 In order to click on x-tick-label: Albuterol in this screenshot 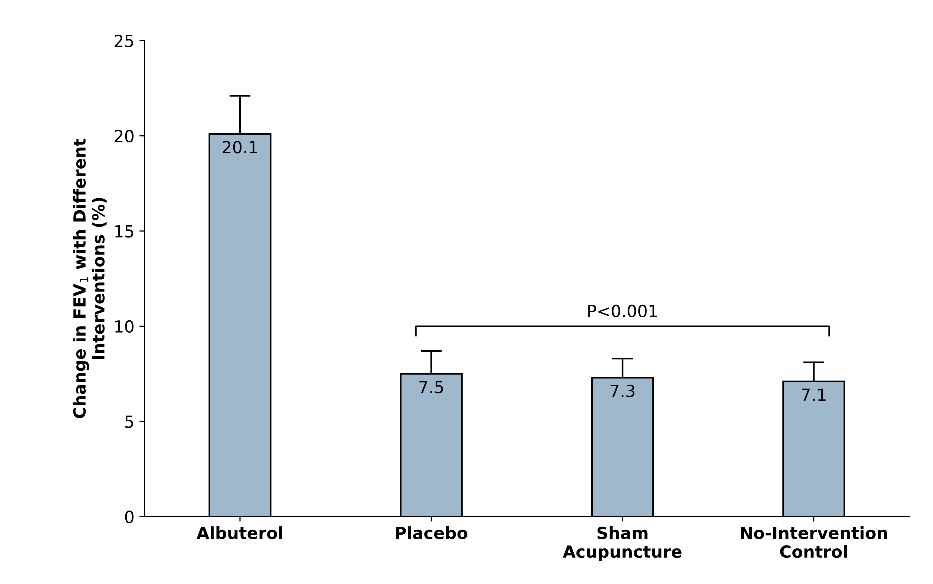, I will do `click(239, 533)`.